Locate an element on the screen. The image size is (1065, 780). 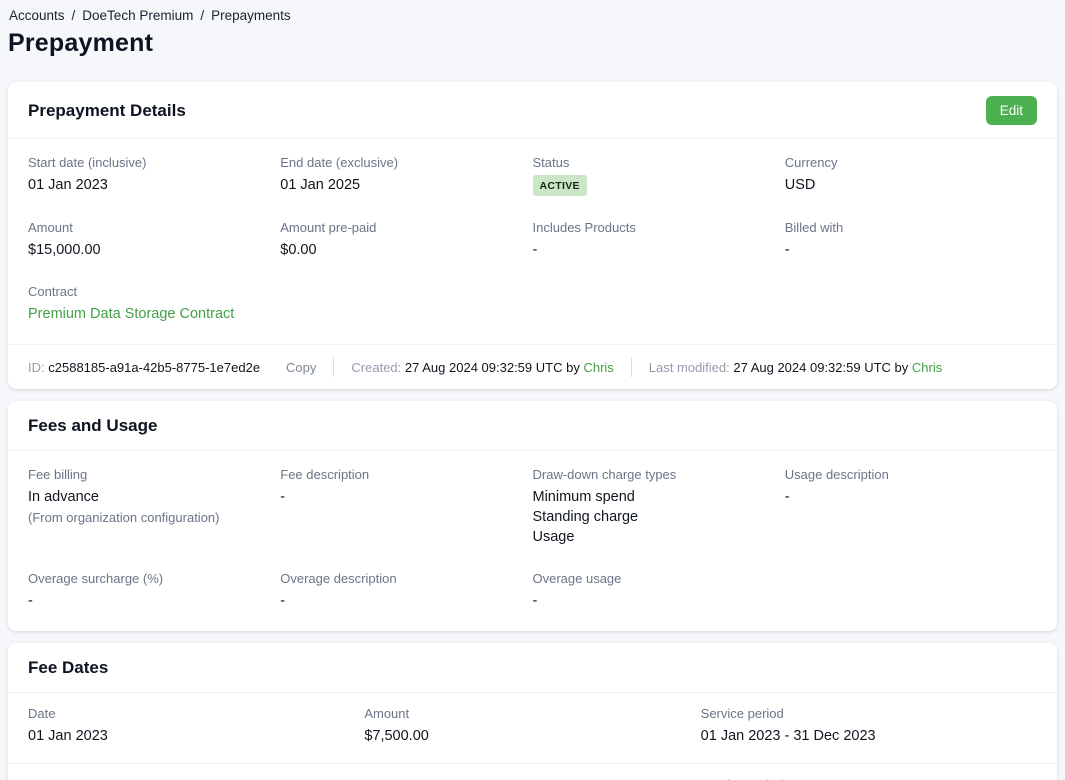
field-label: Overage surcharge (%) is located at coordinates (96, 579).